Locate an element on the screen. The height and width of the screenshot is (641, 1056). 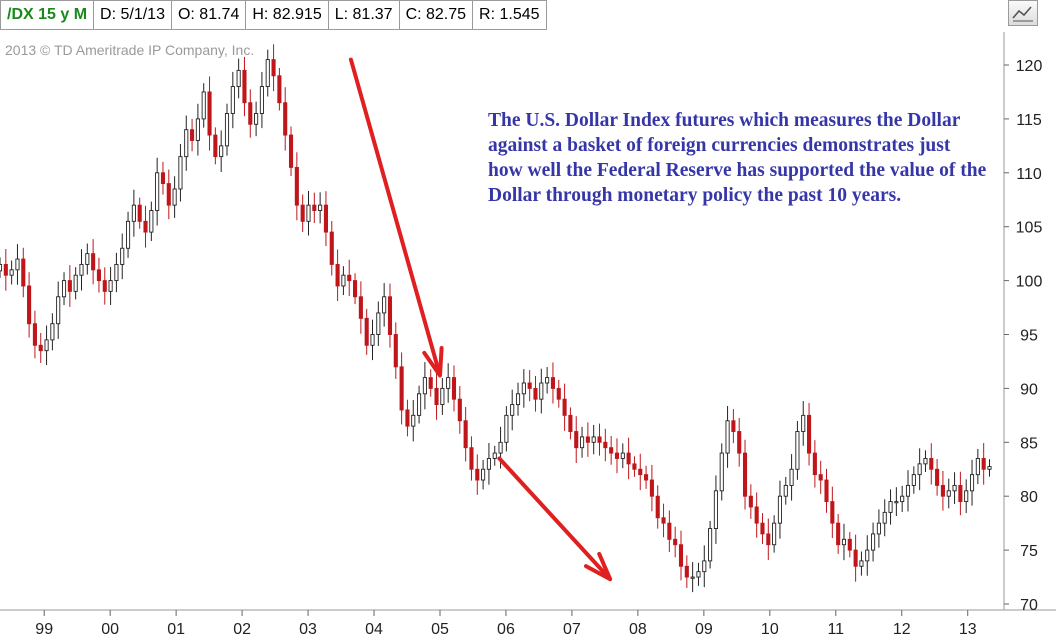
x-tick-label: 04 is located at coordinates (374, 629).